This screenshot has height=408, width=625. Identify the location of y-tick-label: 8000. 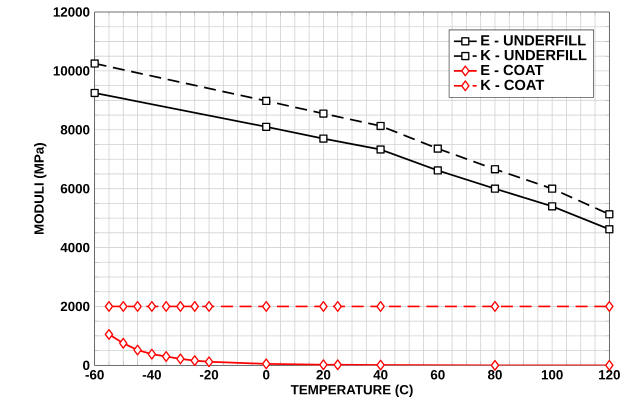
(75, 129).